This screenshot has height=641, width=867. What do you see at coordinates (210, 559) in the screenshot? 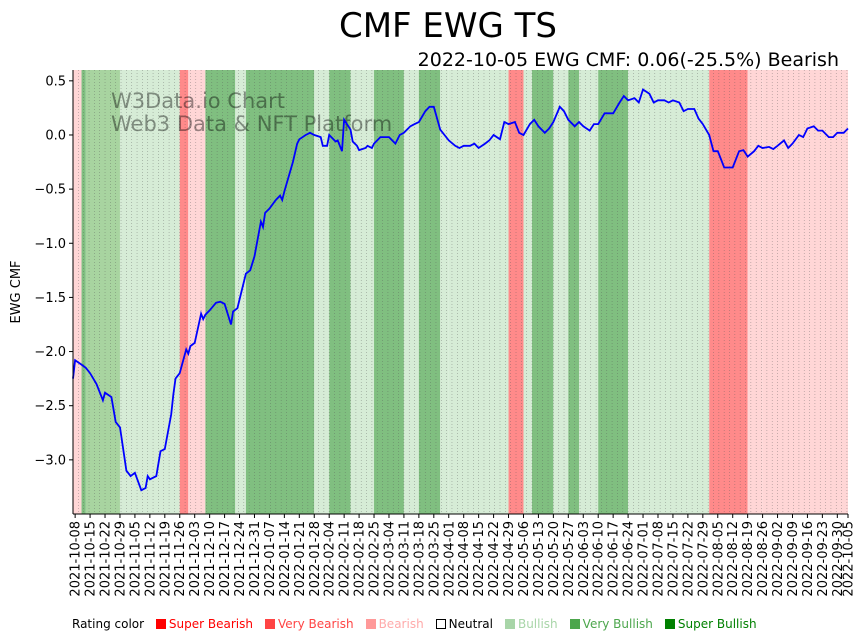
I see `x-tick-label: 2021-12-10` at bounding box center [210, 559].